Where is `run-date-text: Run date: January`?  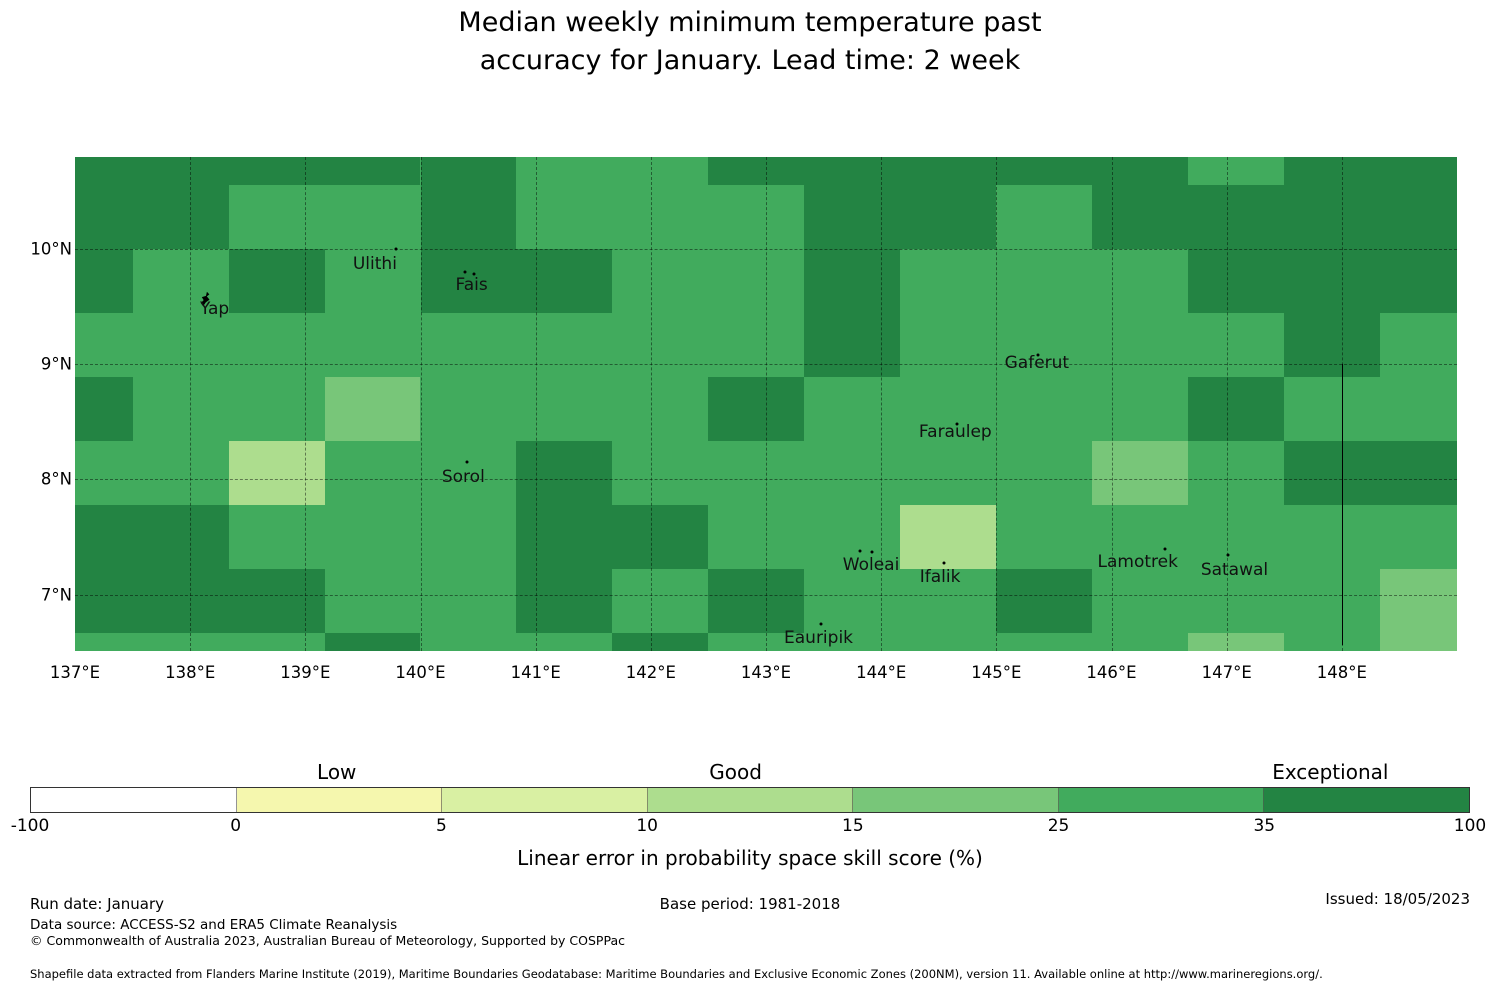
run-date-text: Run date: January is located at coordinates (97, 904).